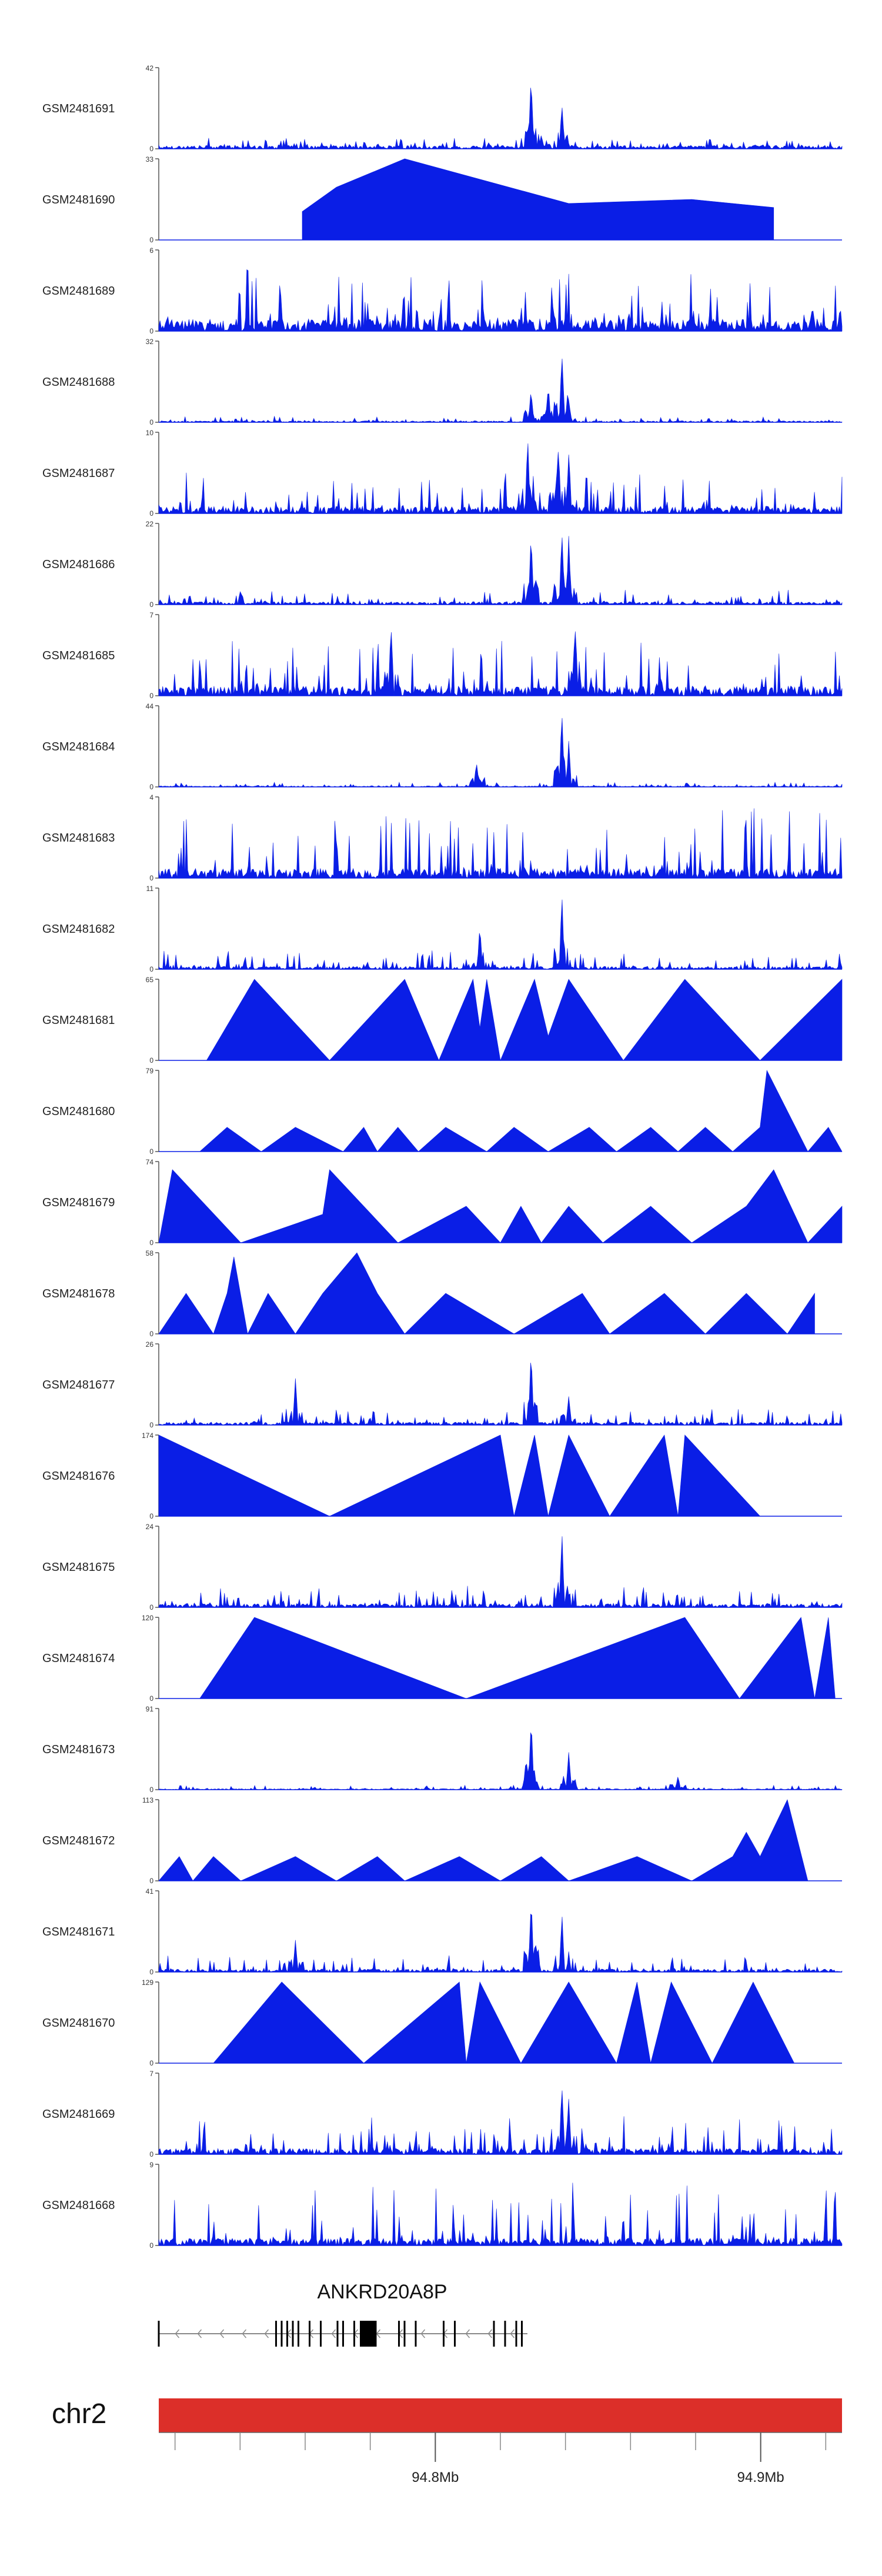 The width and height of the screenshot is (882, 2576). I want to click on track-label: GSM2481677, so click(78, 1385).